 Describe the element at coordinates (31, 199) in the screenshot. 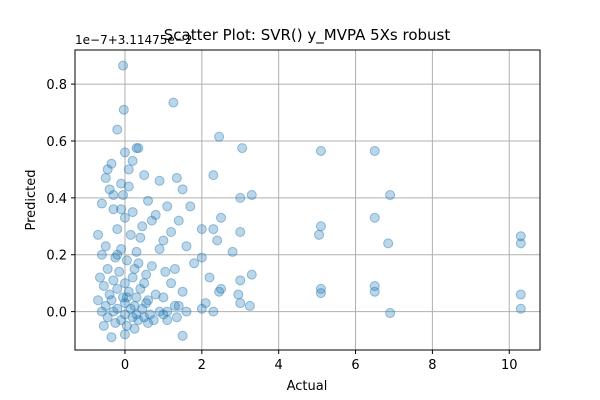

I see `y-axis-label: Predicted` at that location.